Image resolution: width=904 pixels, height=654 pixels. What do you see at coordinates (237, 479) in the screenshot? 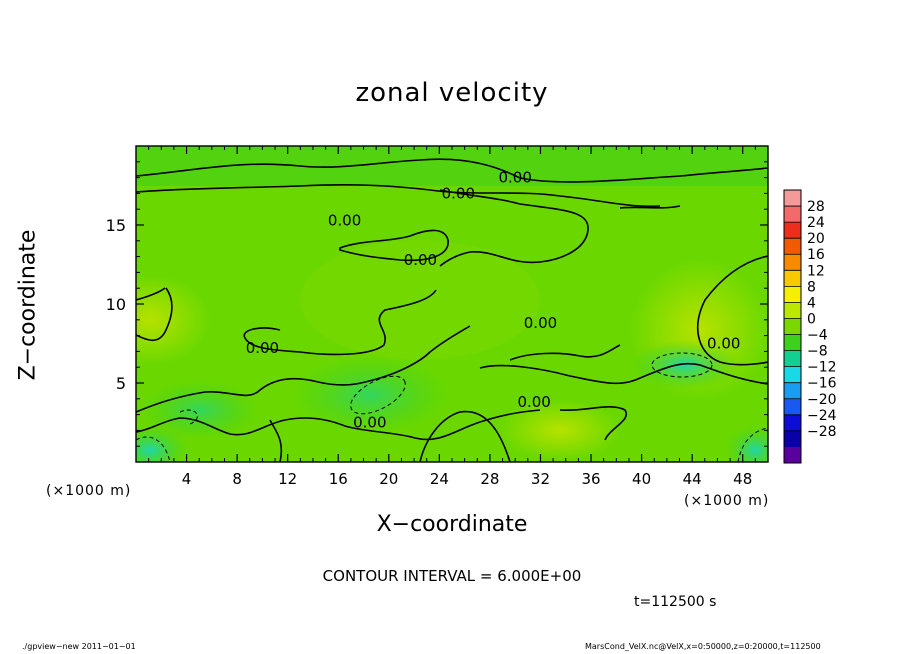
I see `x-tick-label: 8` at bounding box center [237, 479].